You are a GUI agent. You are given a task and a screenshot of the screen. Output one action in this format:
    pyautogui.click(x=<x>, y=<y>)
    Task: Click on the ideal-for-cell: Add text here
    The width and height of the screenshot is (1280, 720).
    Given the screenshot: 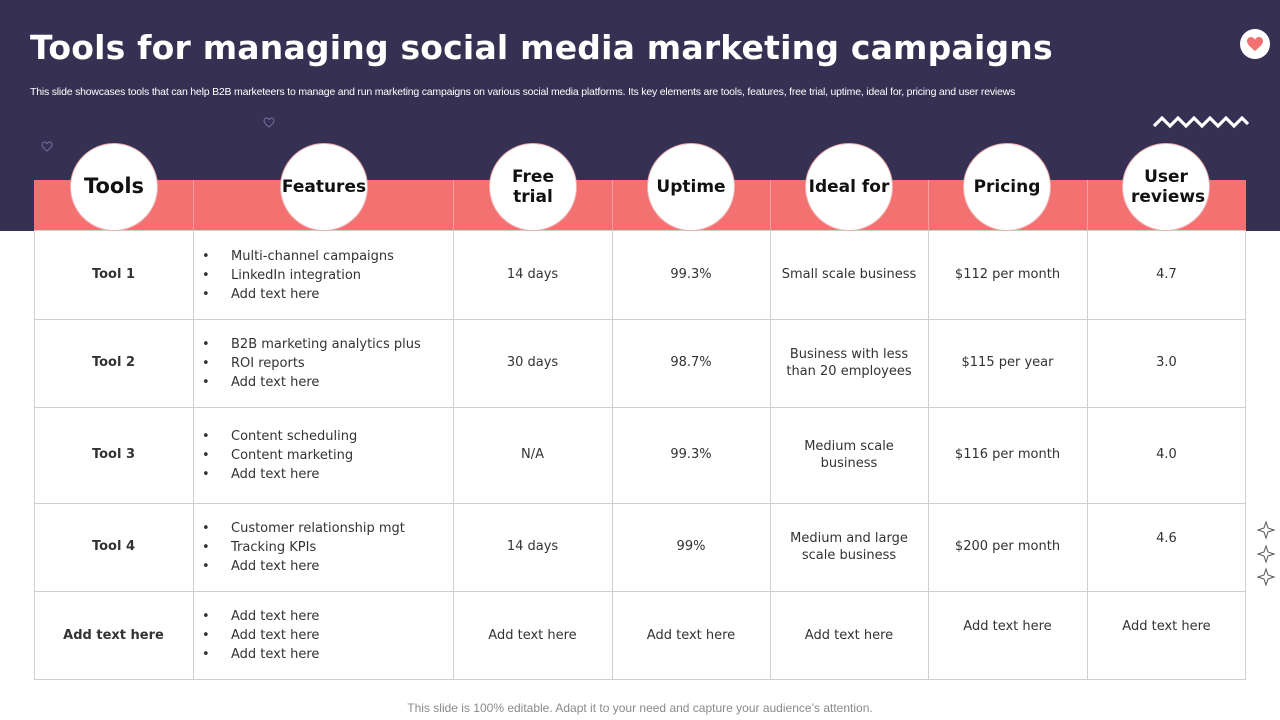 What is the action you would take?
    pyautogui.click(x=849, y=635)
    